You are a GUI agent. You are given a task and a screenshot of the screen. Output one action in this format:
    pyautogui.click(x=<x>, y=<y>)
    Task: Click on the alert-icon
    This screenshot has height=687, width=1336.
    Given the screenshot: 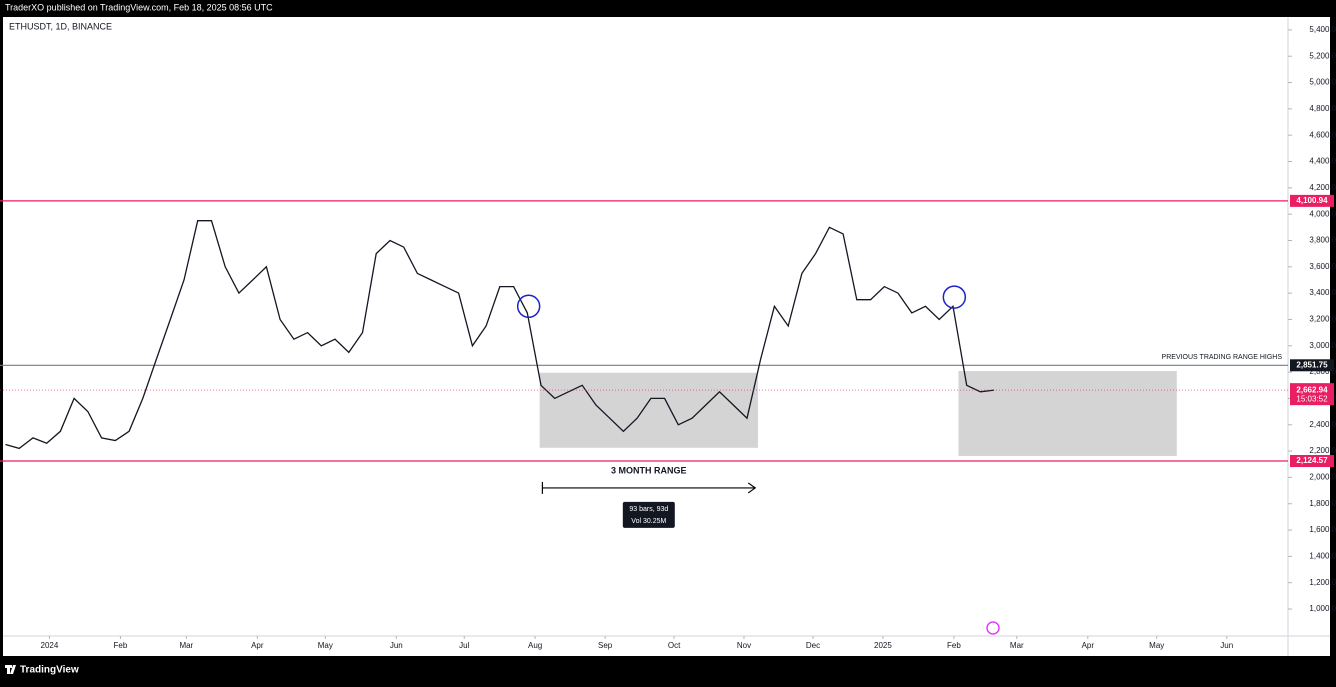 What is the action you would take?
    pyautogui.click(x=993, y=628)
    